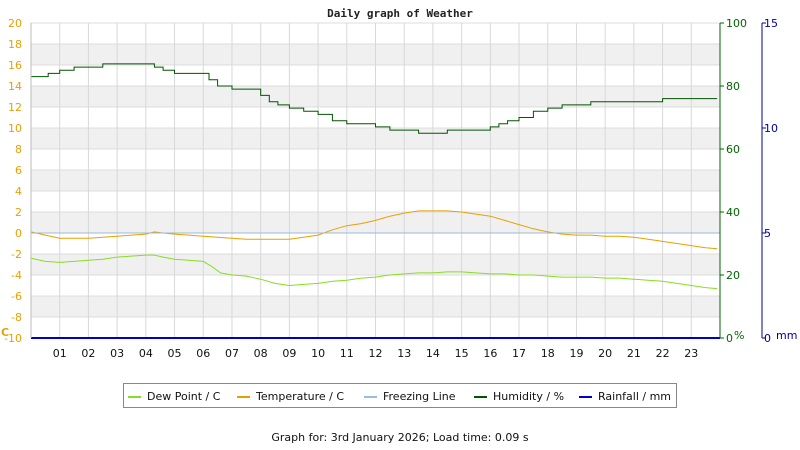  Describe the element at coordinates (60, 353) in the screenshot. I see `x-tick-label: 01` at that location.